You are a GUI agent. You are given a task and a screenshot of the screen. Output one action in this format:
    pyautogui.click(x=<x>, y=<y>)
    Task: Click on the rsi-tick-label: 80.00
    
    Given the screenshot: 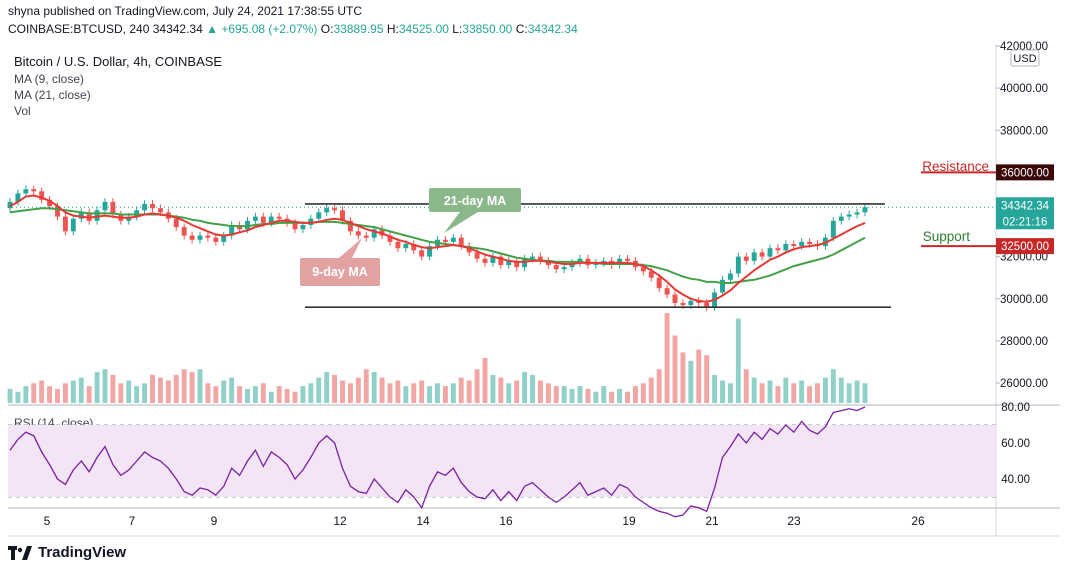 What is the action you would take?
    pyautogui.click(x=1015, y=408)
    